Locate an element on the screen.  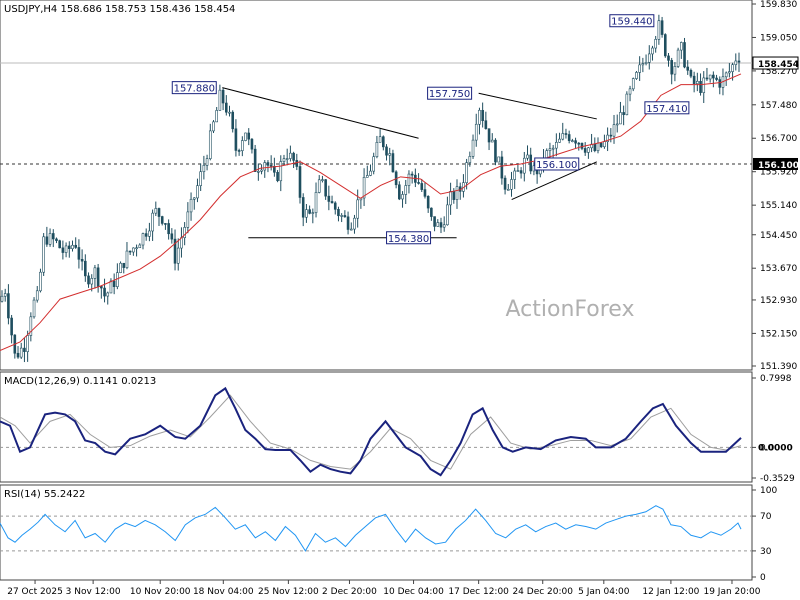
macd-series-line is located at coordinates (371, 432).